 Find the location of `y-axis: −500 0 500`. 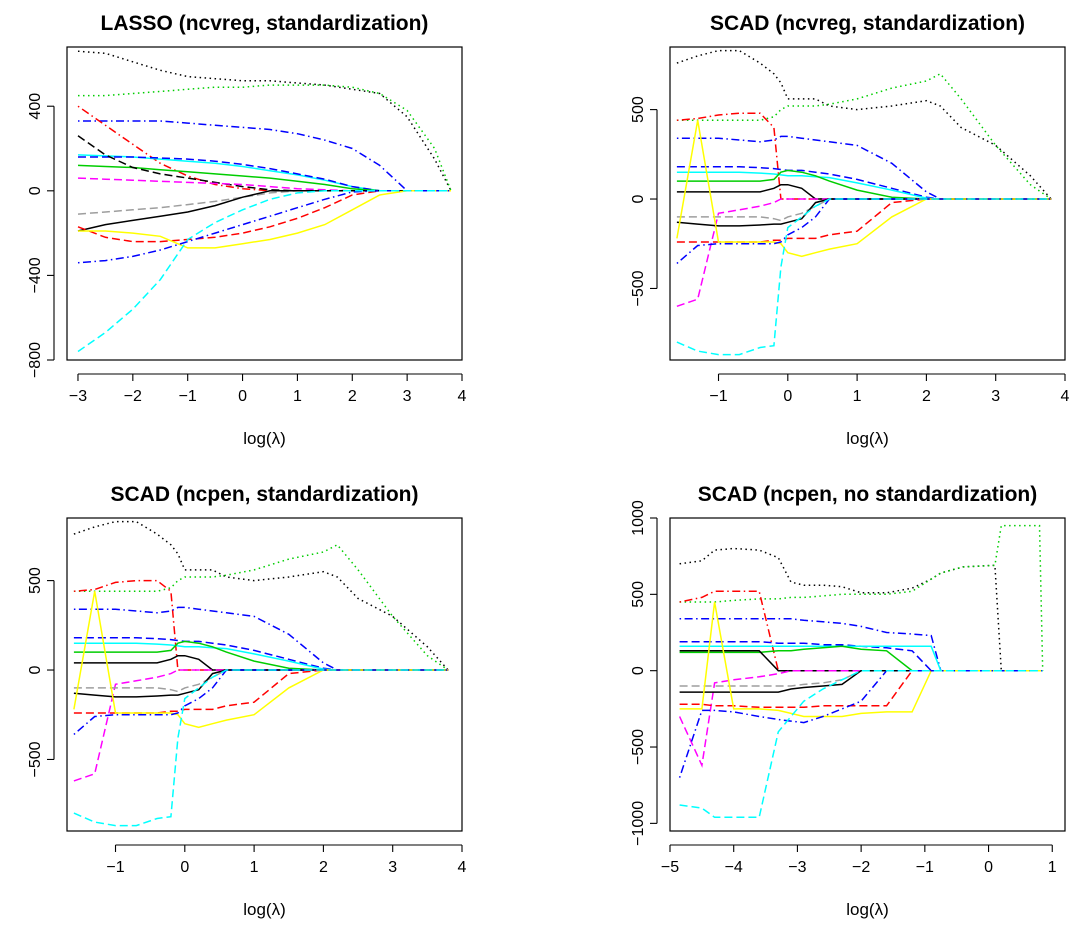

y-axis: −500 0 500 is located at coordinates (644, 201).